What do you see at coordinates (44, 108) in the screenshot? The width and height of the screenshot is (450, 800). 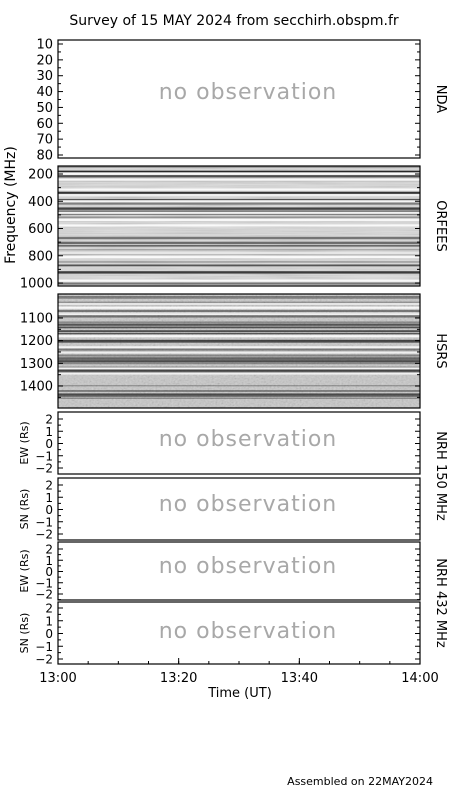 I see `ytick-label: 50` at bounding box center [44, 108].